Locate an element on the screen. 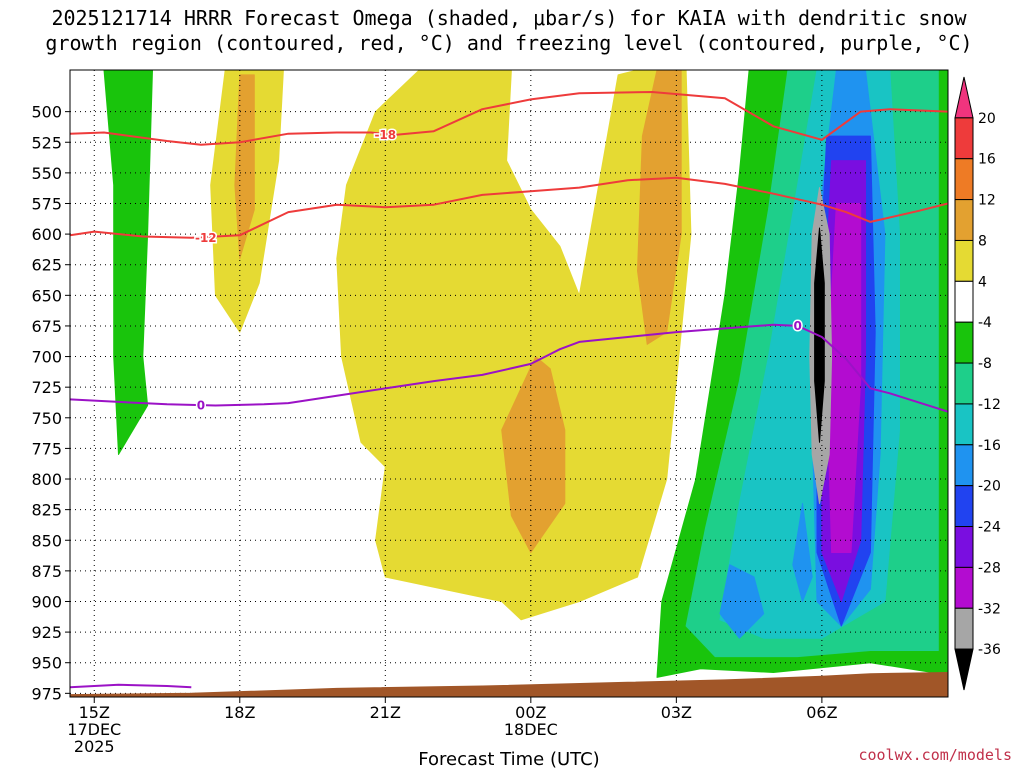 This screenshot has width=1024, height=768. colorbar-label: -36 is located at coordinates (989, 650).